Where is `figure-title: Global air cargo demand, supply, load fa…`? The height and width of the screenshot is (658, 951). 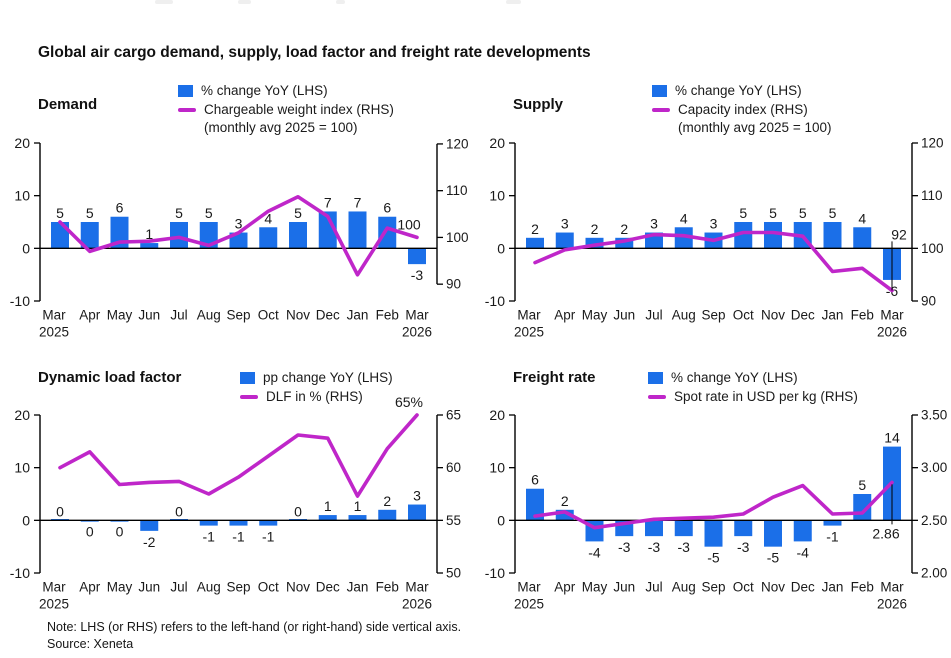 figure-title: Global air cargo demand, supply, load fa… is located at coordinates (314, 52).